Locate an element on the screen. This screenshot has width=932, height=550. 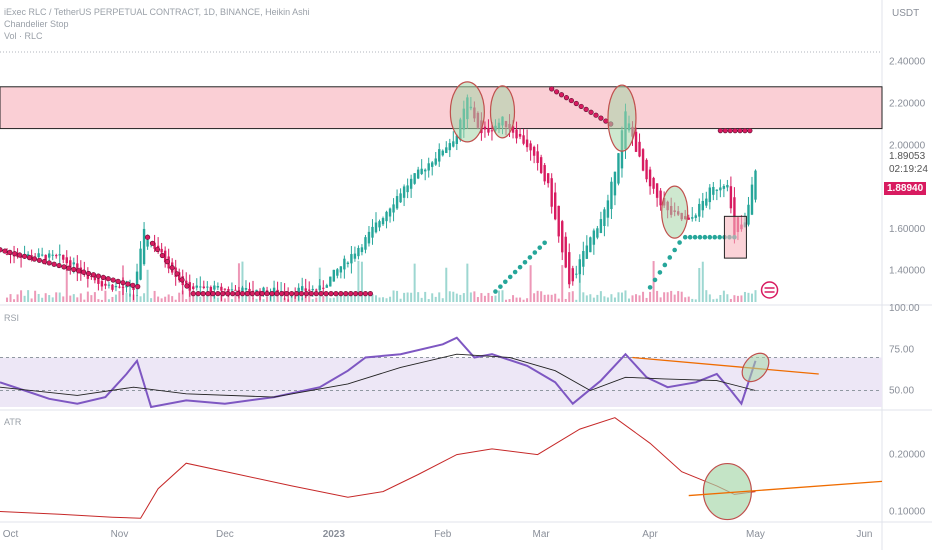
rsi-line is located at coordinates (378, 372).